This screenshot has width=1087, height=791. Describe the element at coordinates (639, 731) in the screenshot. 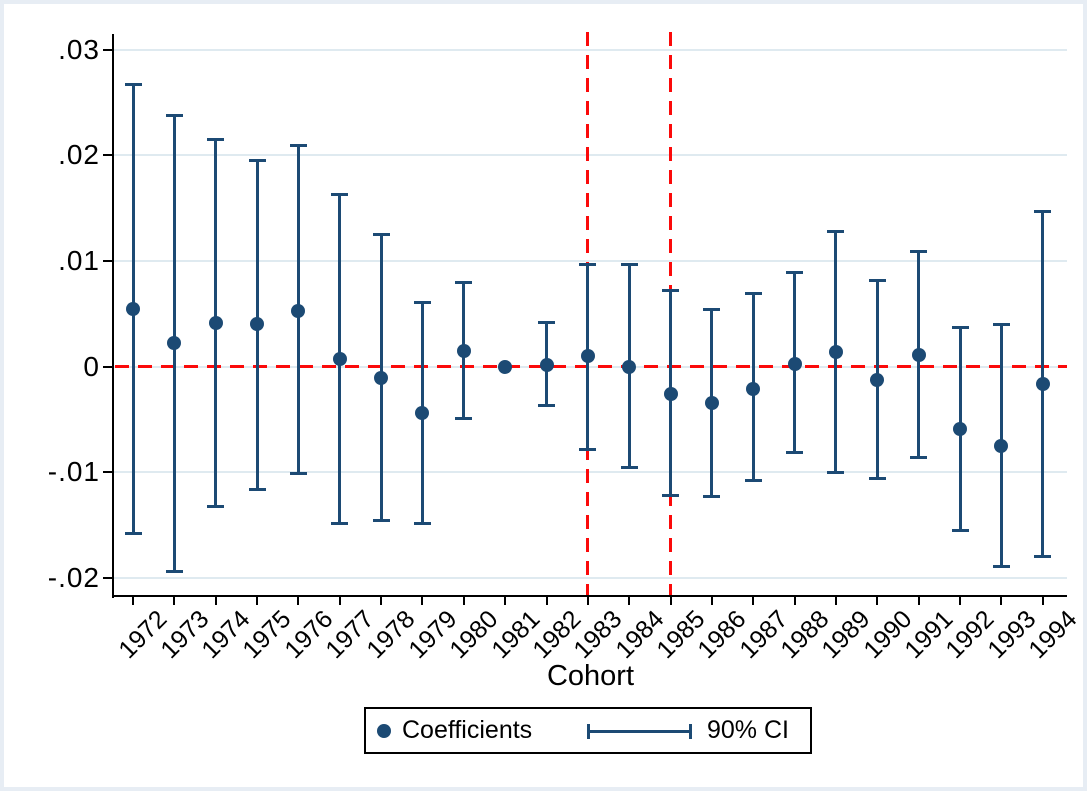

I see `errorbar-line` at that location.